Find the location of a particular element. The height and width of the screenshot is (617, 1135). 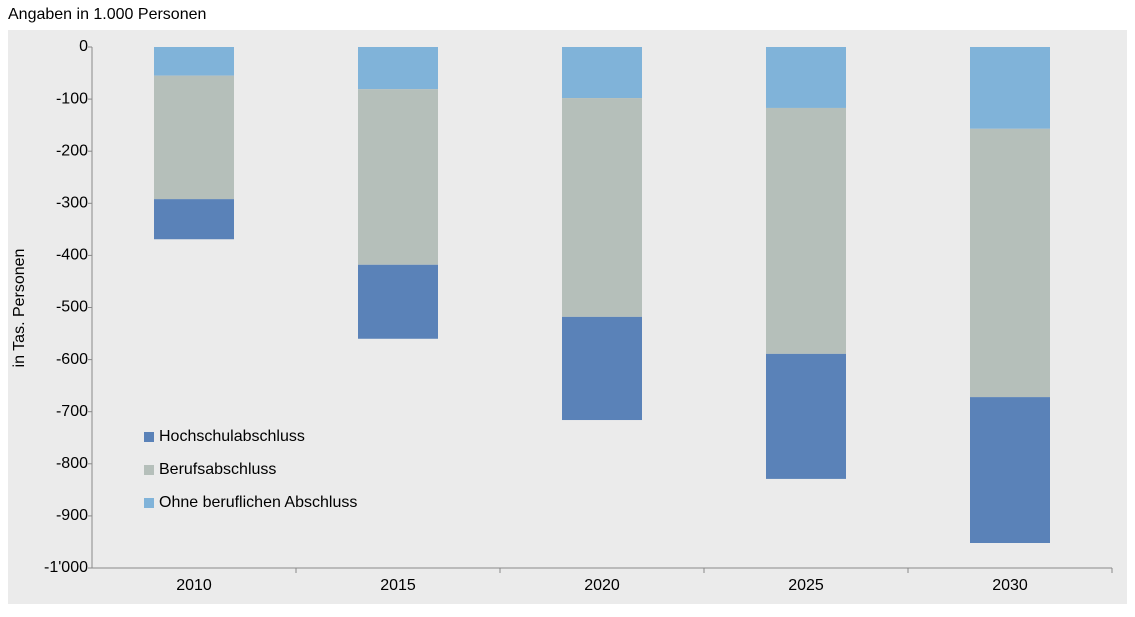

x-tick-label: 2030 is located at coordinates (1010, 585).